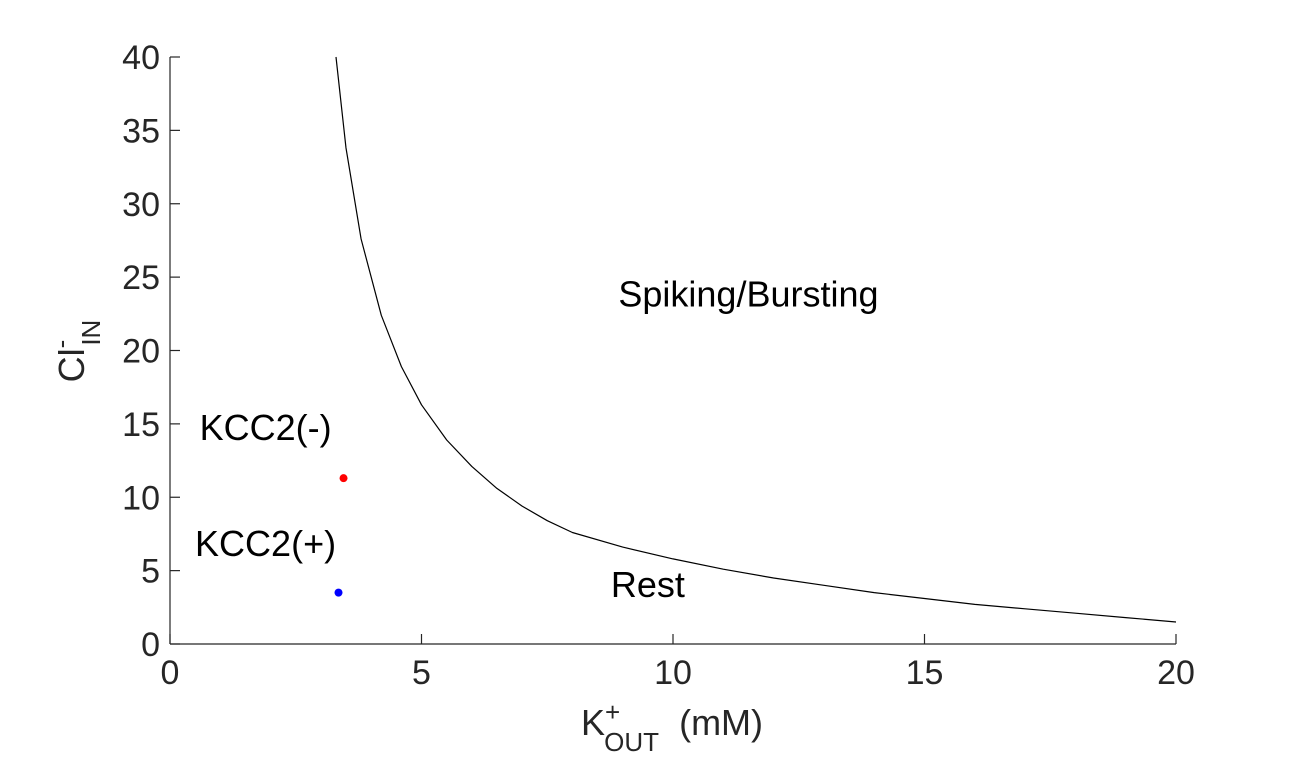 The image size is (1300, 766). Describe the element at coordinates (141, 352) in the screenshot. I see `y-tick-label: 20` at that location.